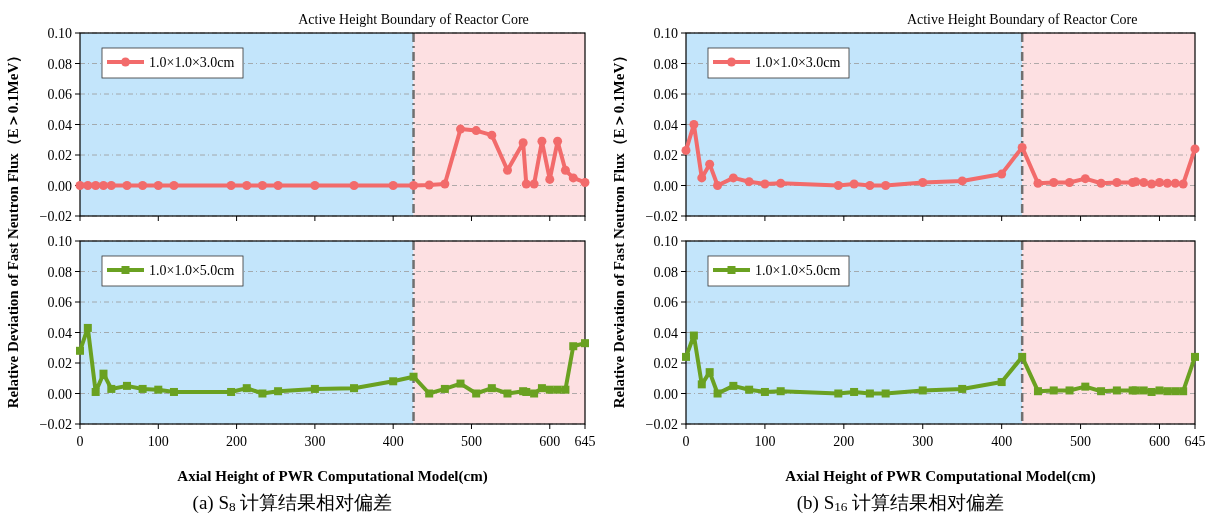  I want to click on text: (b) S$_{16}$ 计算结果相对偏差, so click(900, 503).